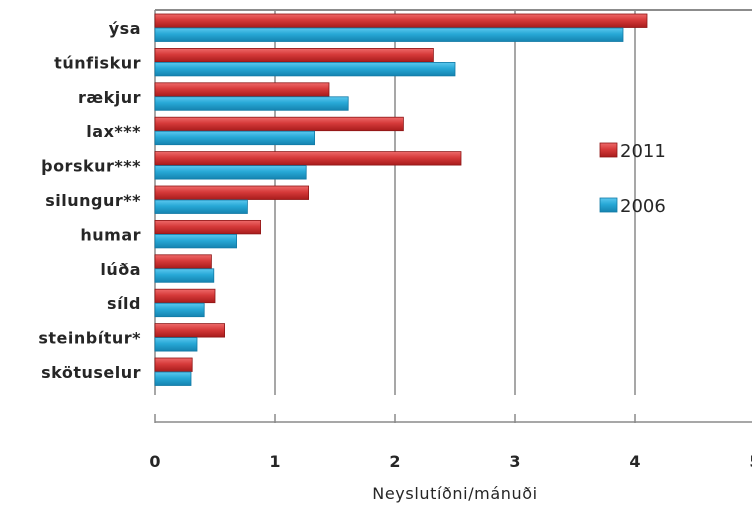 Image resolution: width=752 pixels, height=506 pixels. Describe the element at coordinates (632, 179) in the screenshot. I see `legend: 2011 2006` at that location.